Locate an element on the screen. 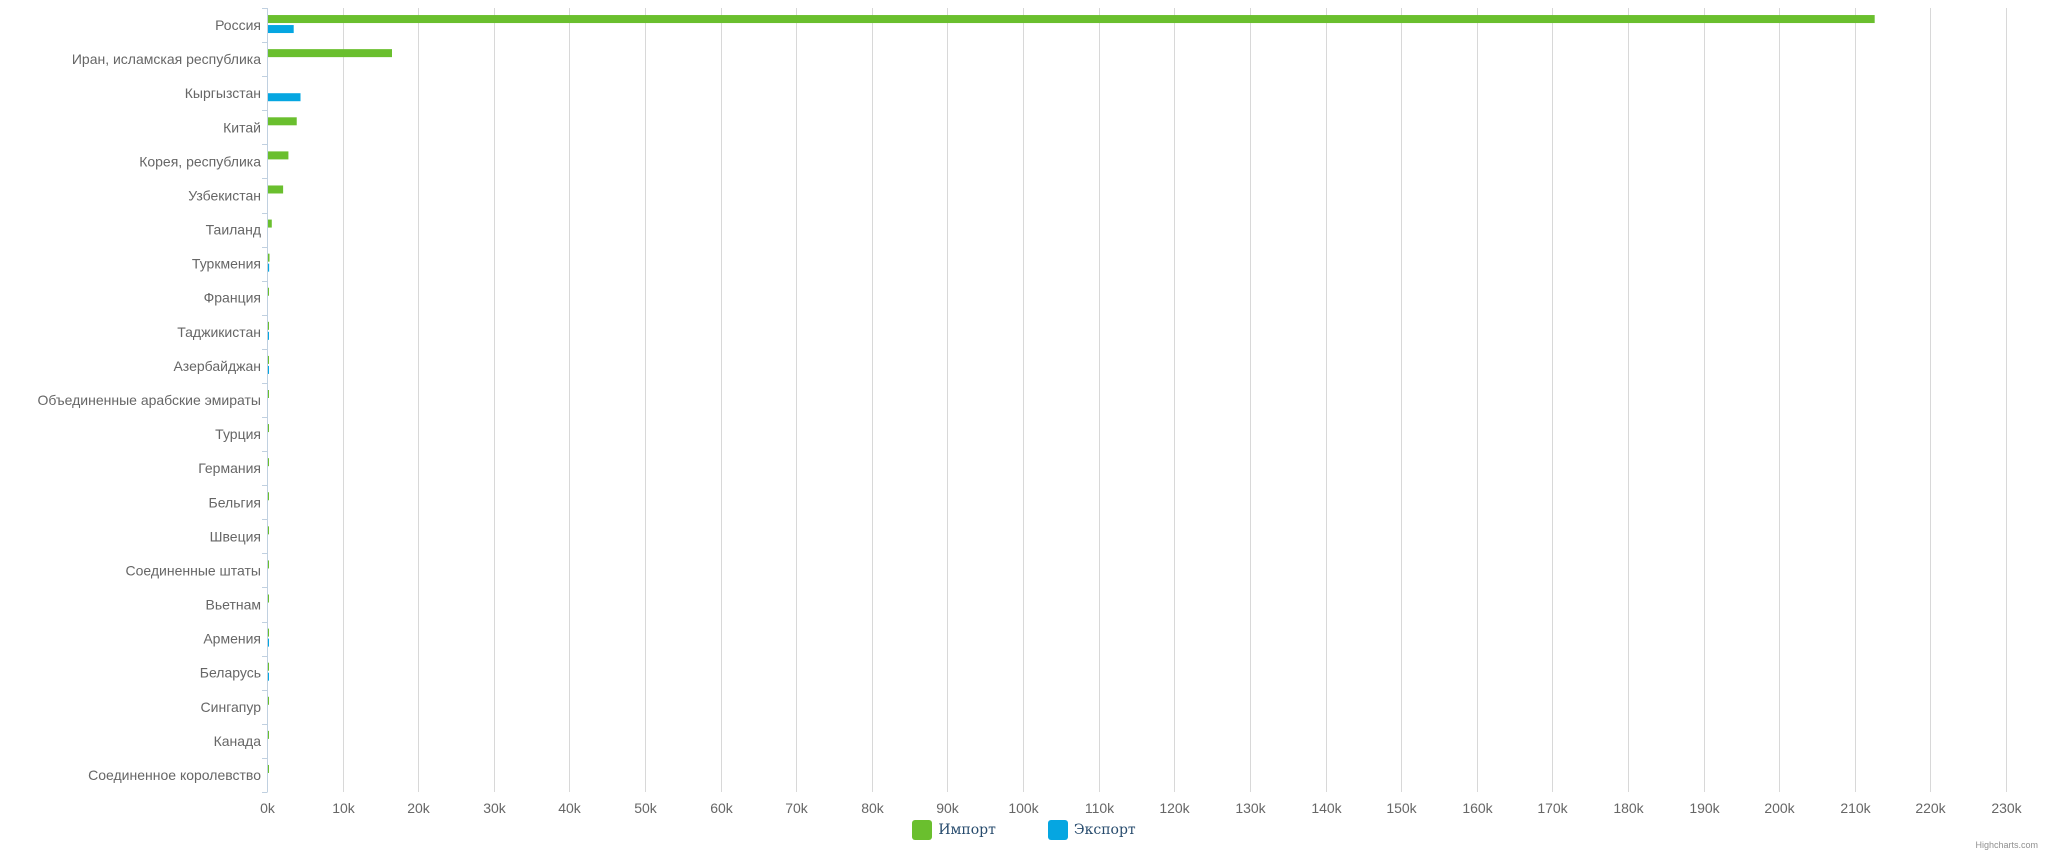 This screenshot has height=854, width=2048. x-tick-label: 90k is located at coordinates (948, 808).